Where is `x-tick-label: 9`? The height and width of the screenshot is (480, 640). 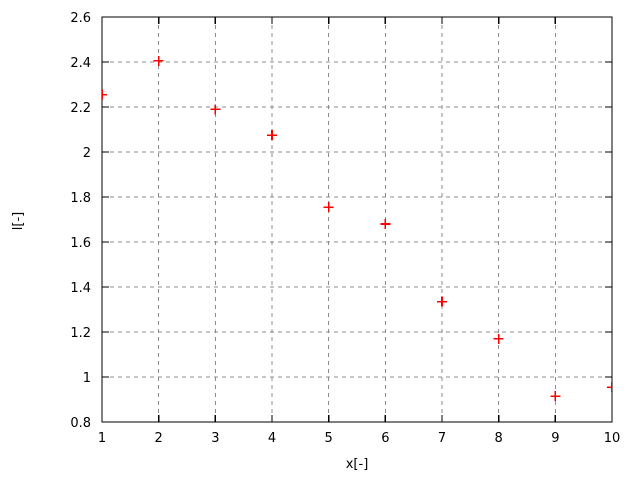 x-tick-label: 9 is located at coordinates (555, 438).